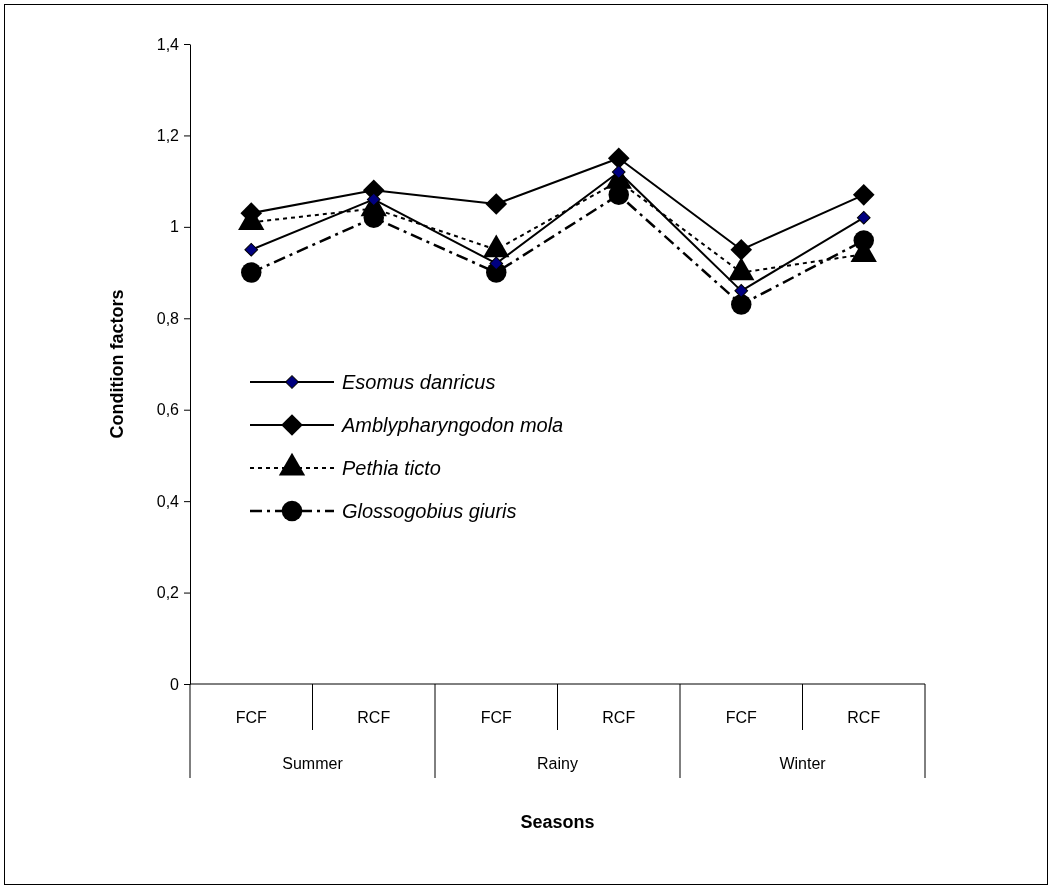 The height and width of the screenshot is (890, 1053). I want to click on y-tick-label: 1,2, so click(168, 136).